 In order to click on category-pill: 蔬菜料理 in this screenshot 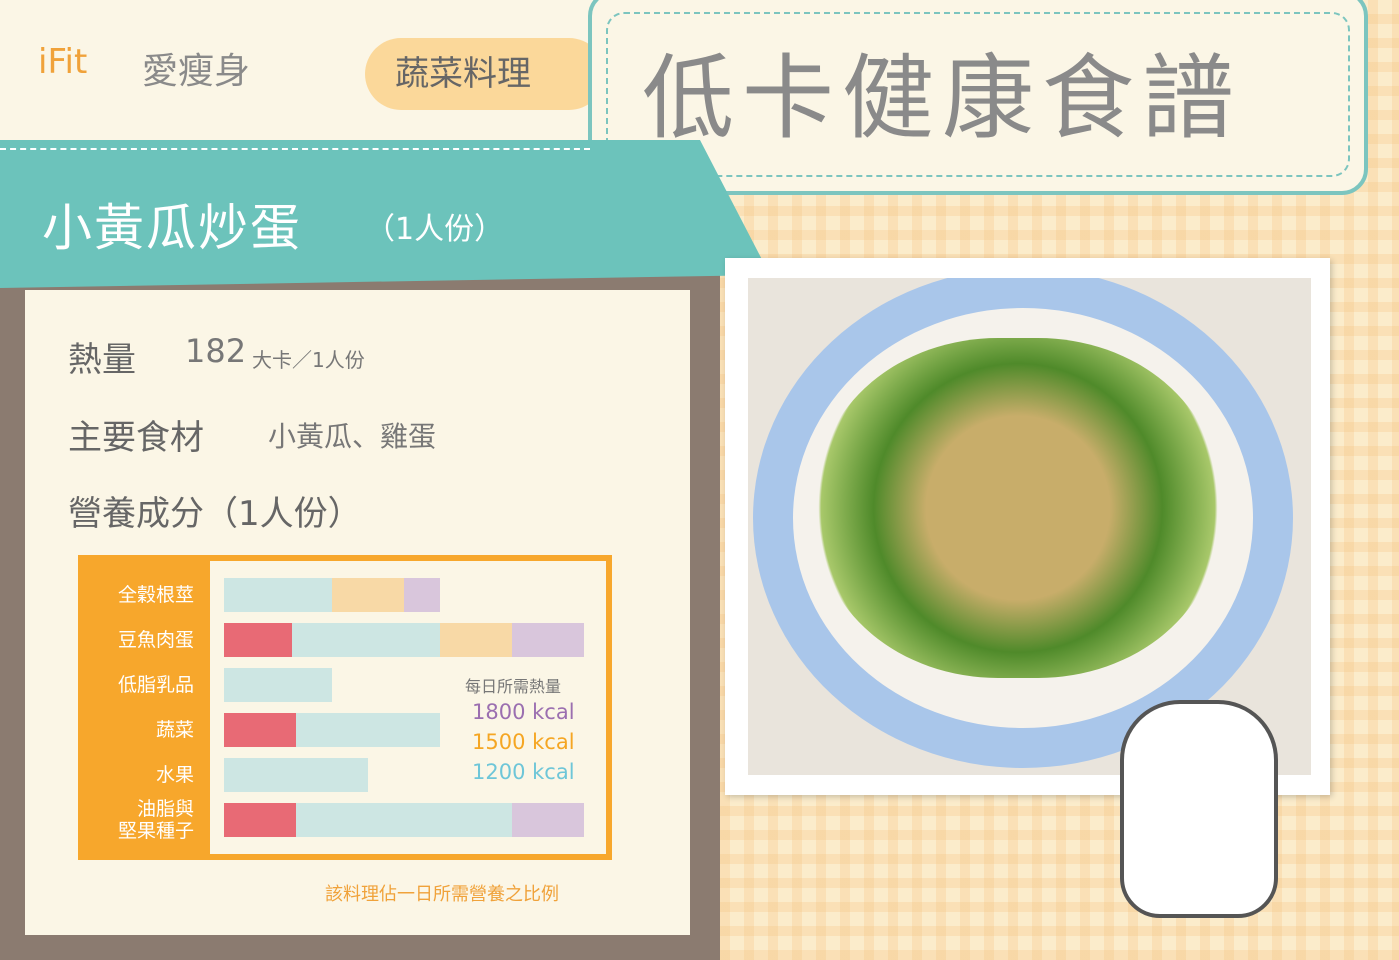, I will do `click(485, 74)`.